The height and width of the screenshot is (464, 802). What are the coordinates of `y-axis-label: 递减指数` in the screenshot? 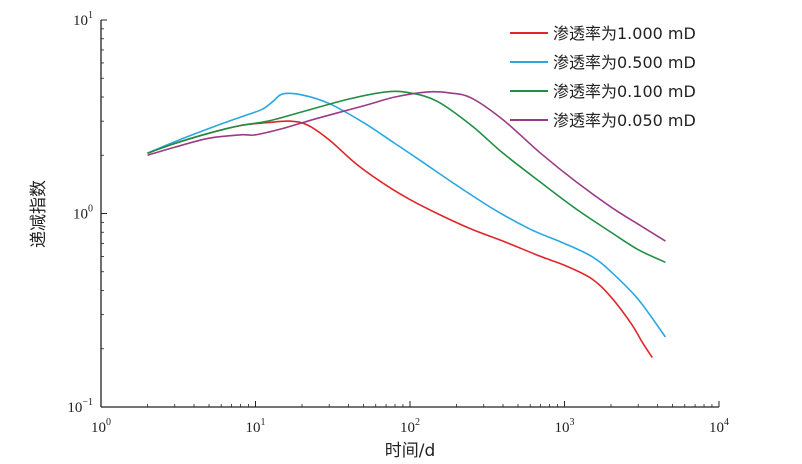 It's located at (39, 214).